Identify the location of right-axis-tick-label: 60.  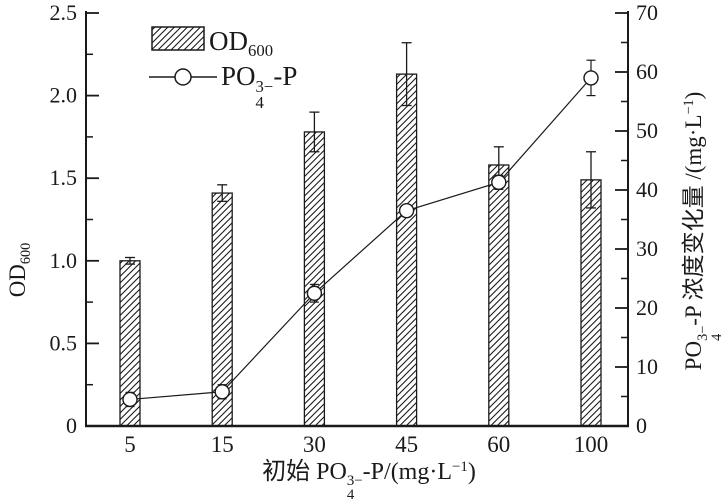
(647, 71).